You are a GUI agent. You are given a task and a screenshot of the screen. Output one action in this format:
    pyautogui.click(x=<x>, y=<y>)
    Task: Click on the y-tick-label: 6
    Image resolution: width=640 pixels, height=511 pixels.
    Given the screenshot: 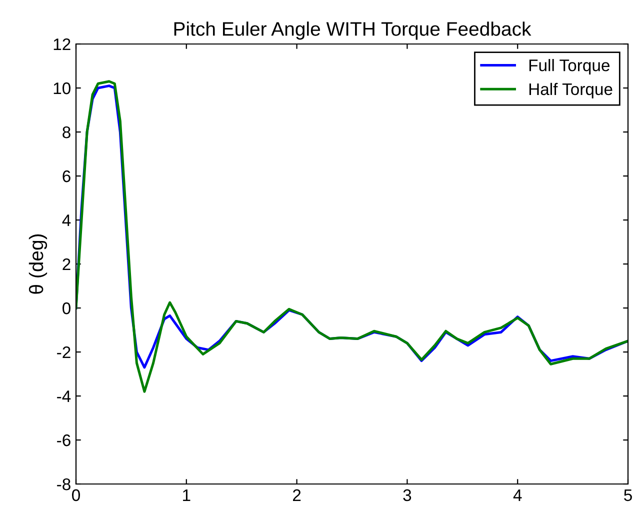 What is the action you would take?
    pyautogui.click(x=66, y=176)
    